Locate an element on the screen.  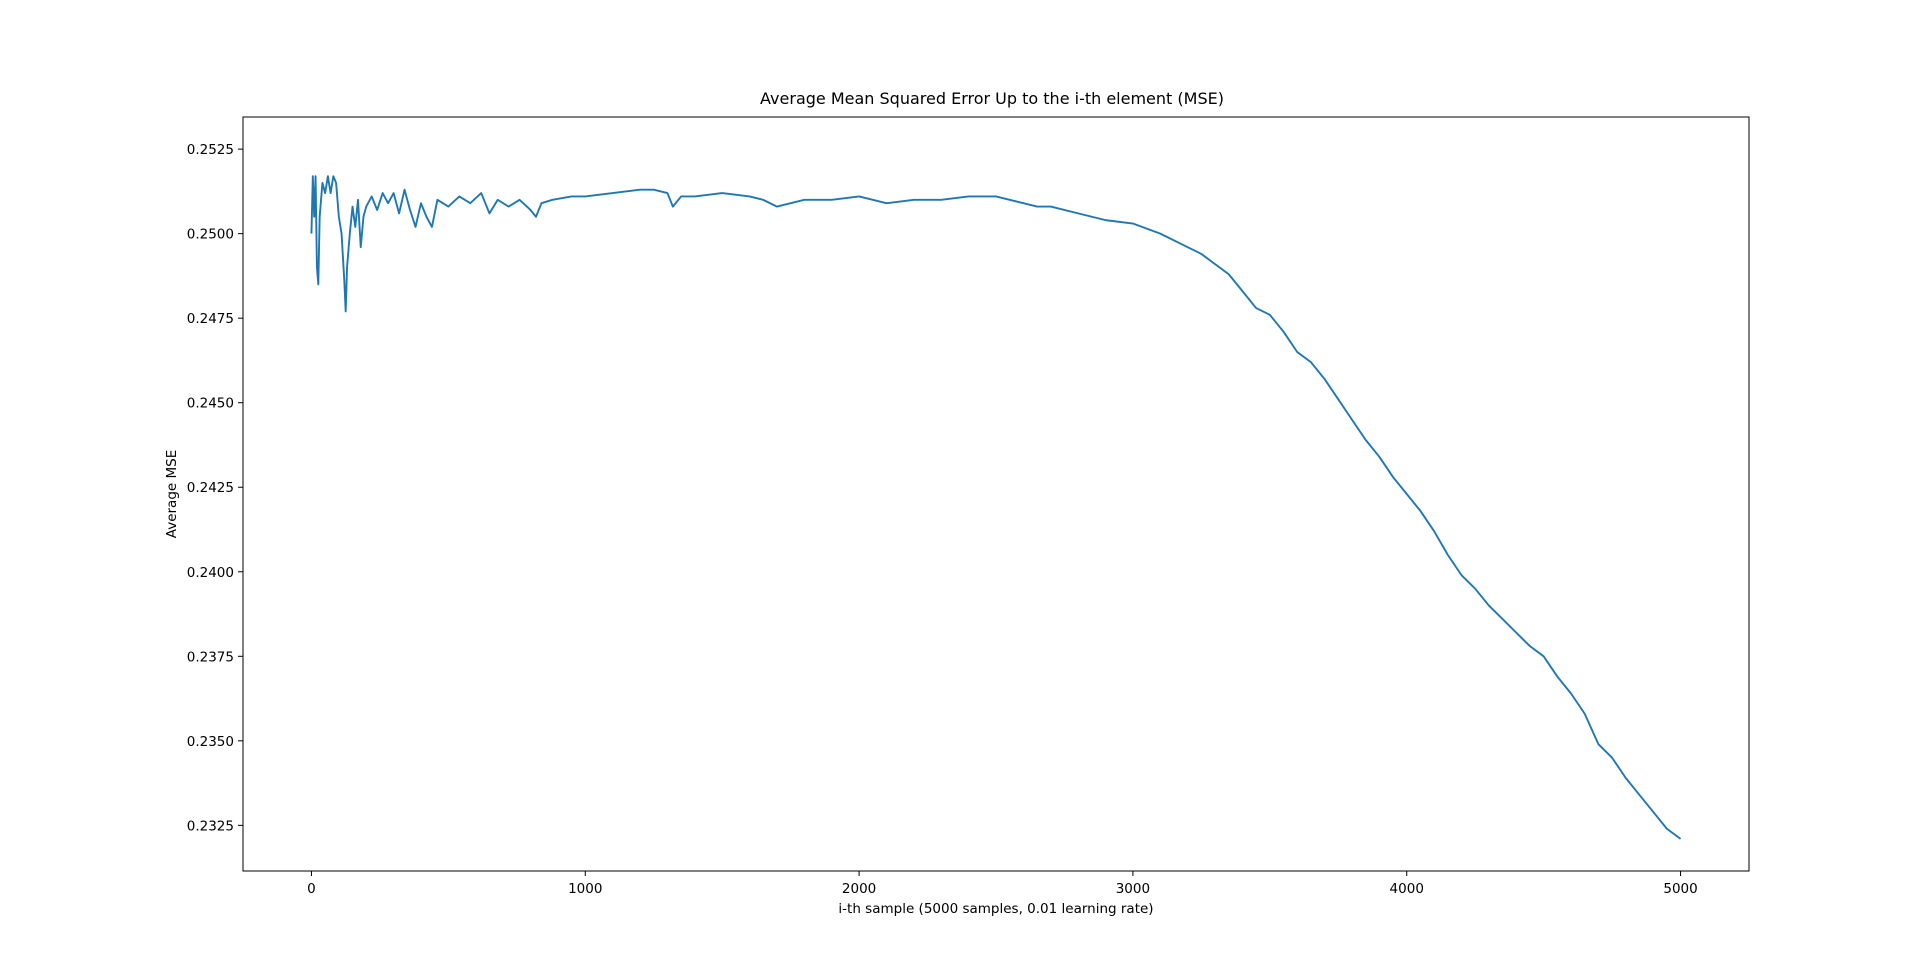
y-tick-label: 0.2500 is located at coordinates (210, 235).